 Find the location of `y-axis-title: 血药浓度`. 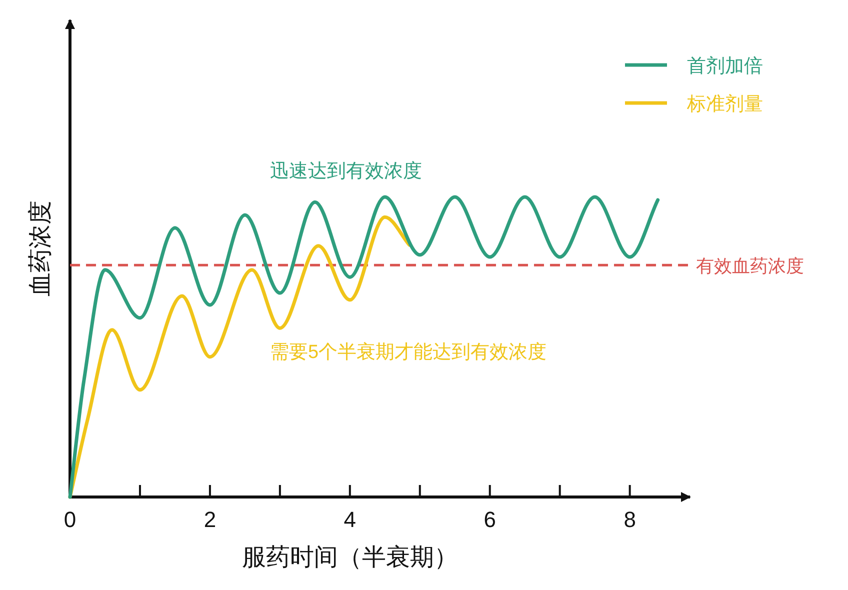

y-axis-title: 血药浓度 is located at coordinates (40, 248).